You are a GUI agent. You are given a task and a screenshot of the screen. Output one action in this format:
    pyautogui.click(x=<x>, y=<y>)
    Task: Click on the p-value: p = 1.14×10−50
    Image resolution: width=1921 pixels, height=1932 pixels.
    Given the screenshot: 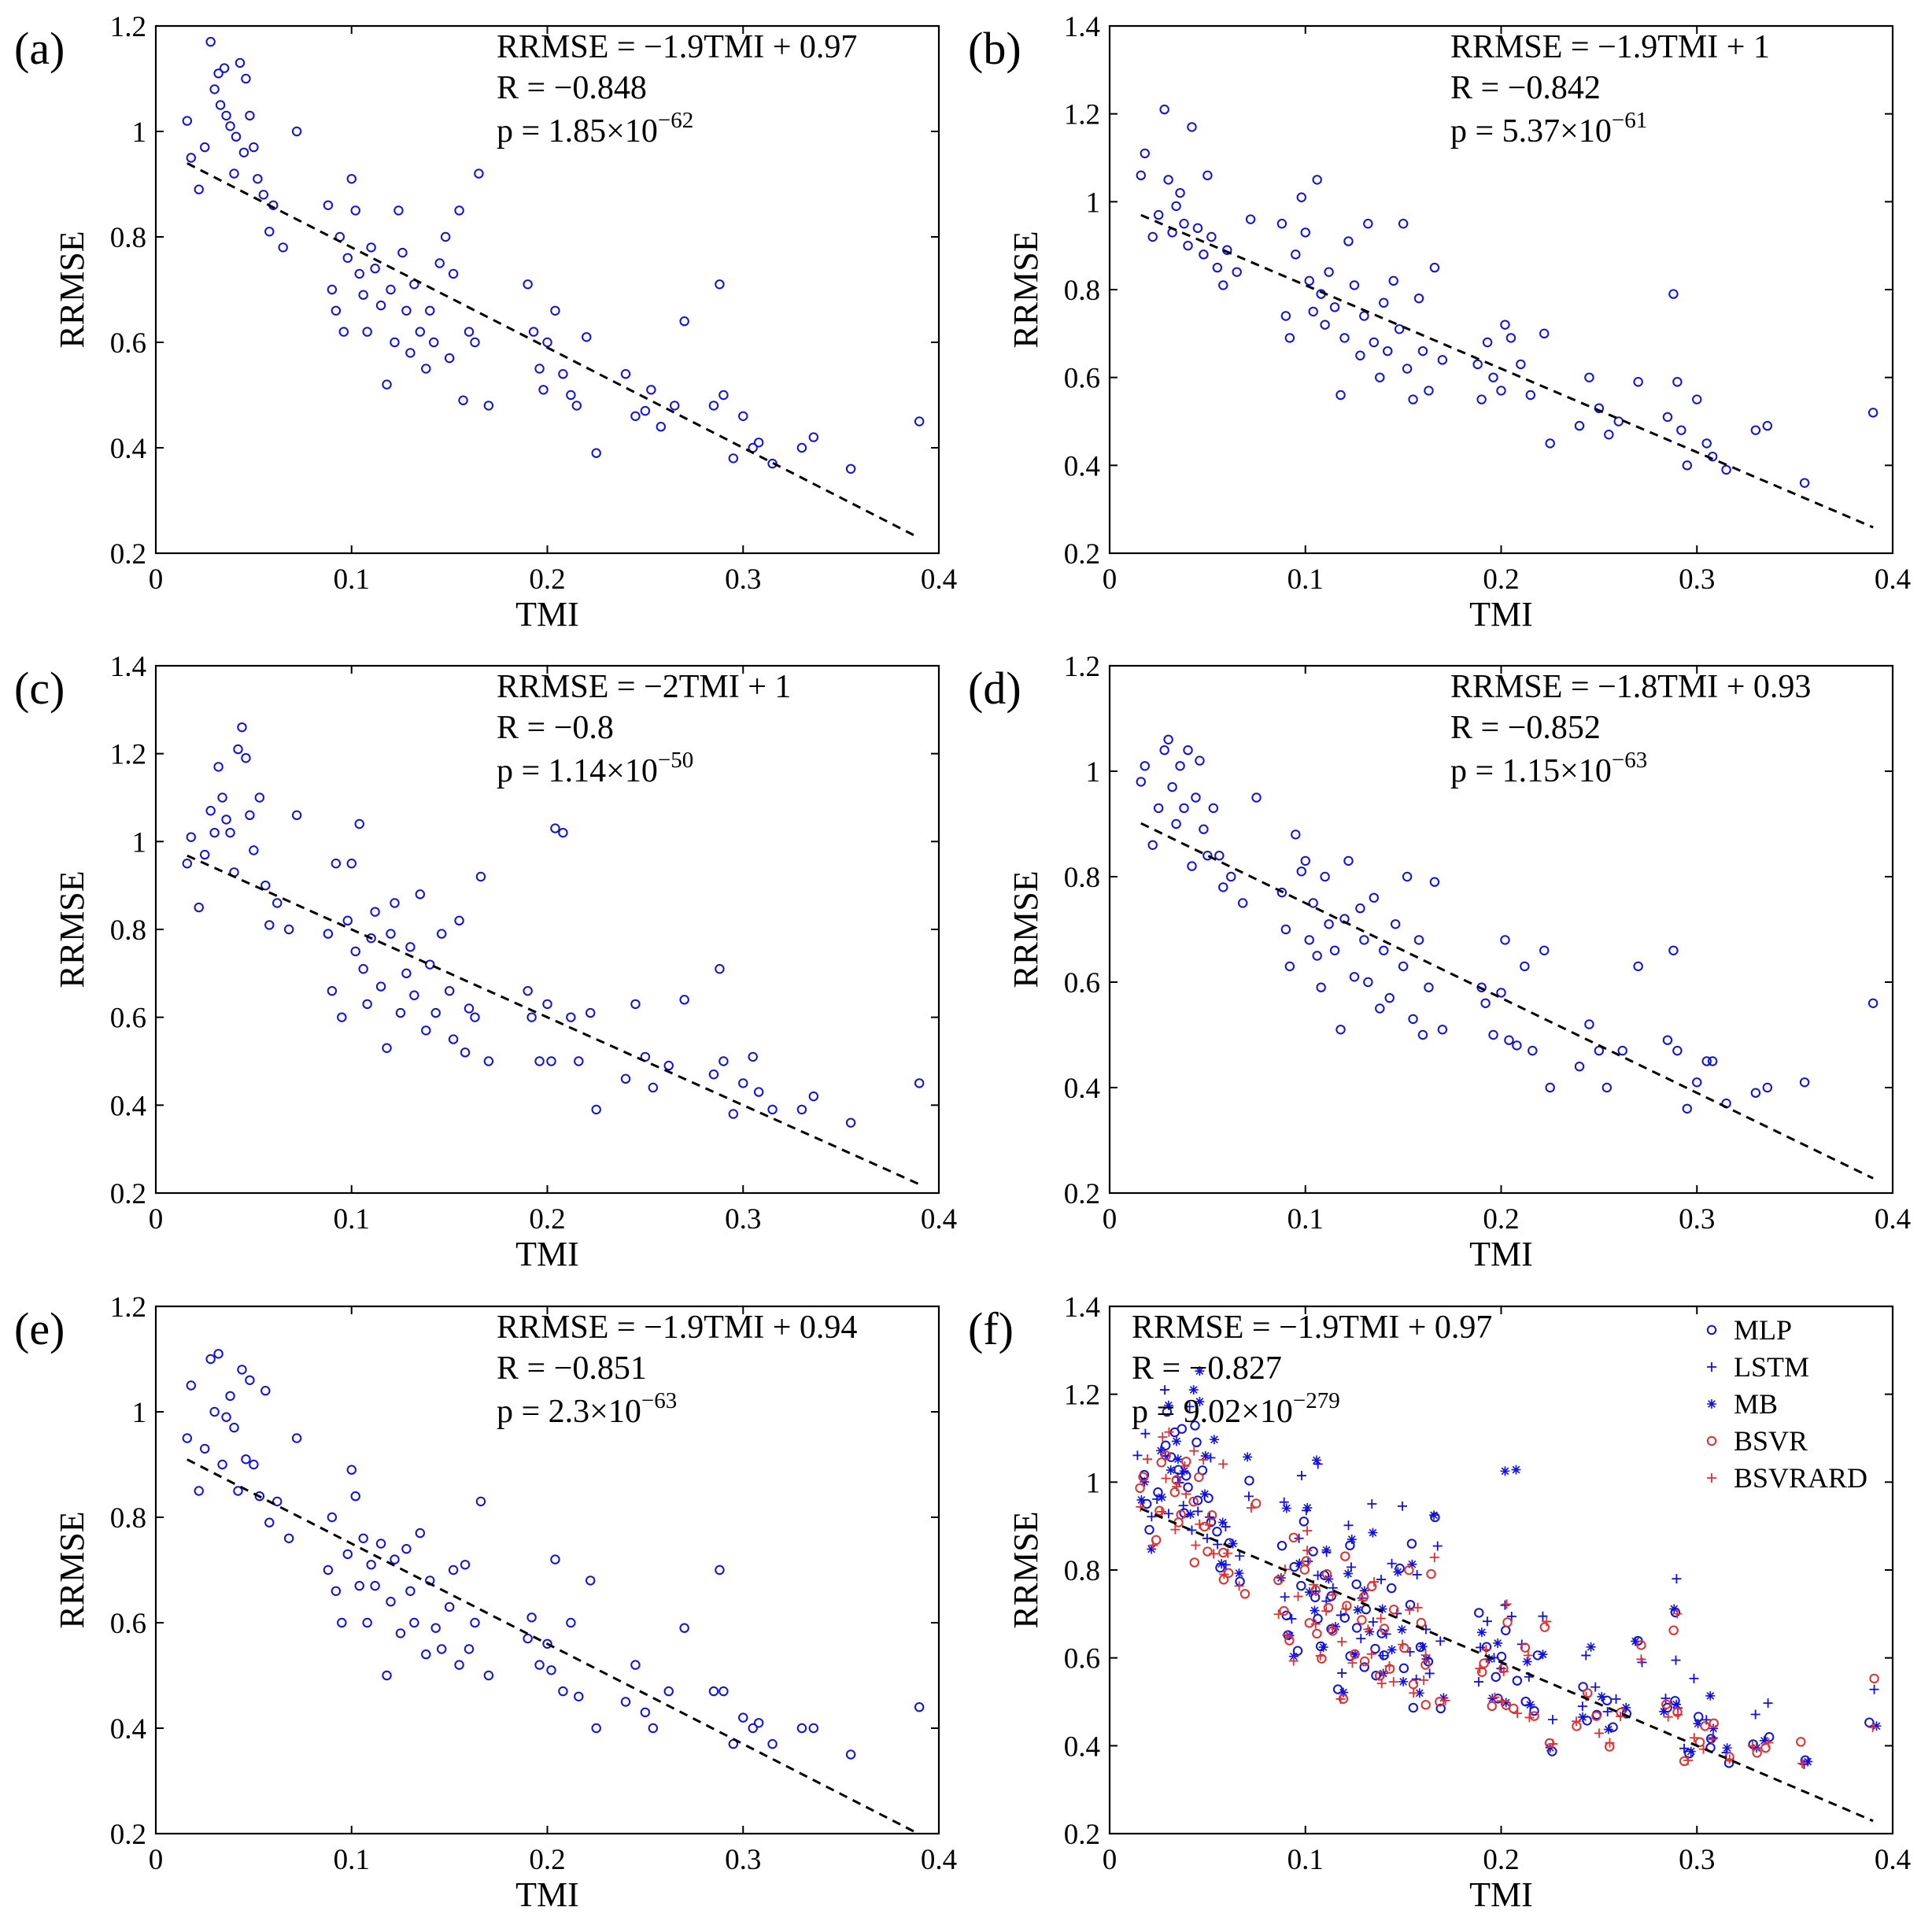 What is the action you would take?
    pyautogui.click(x=595, y=768)
    